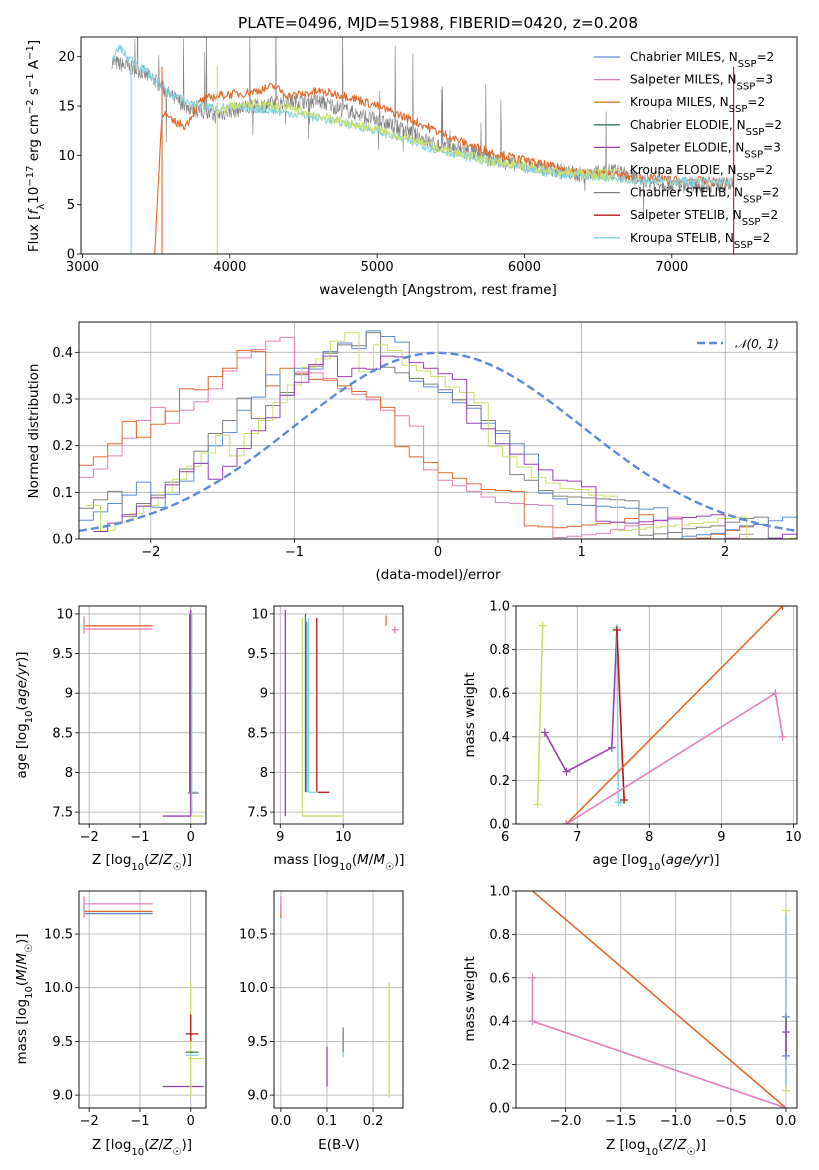 The image size is (819, 1170). I want to click on x-axis-label: age [log10(age/yr)], so click(655, 862).